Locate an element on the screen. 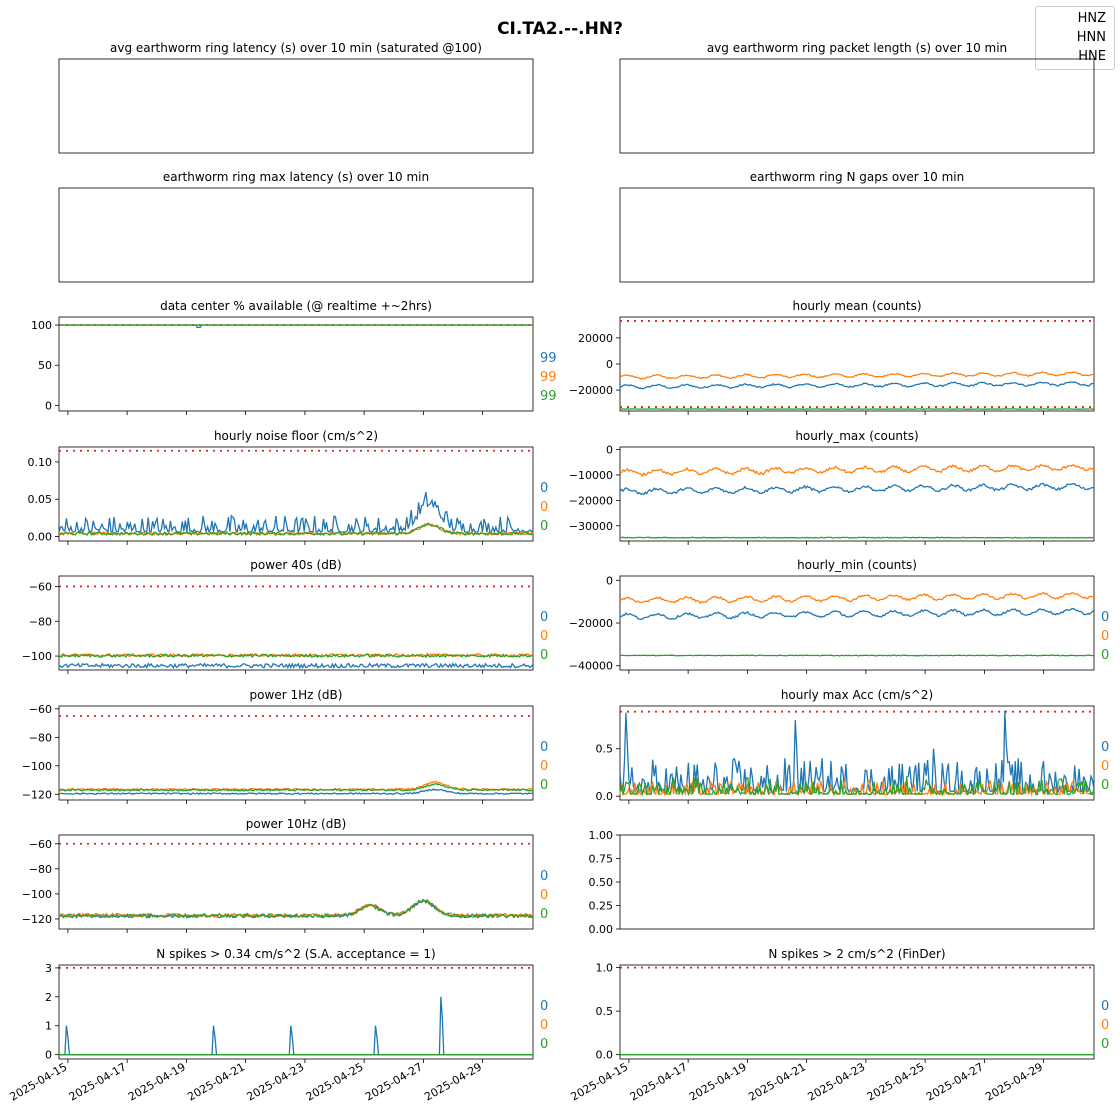 This screenshot has height=1120, width=1120. panel-p11: hourly max Acc (cm/s^2) 0.0 0.5 0 0 0 is located at coordinates (852, 746).